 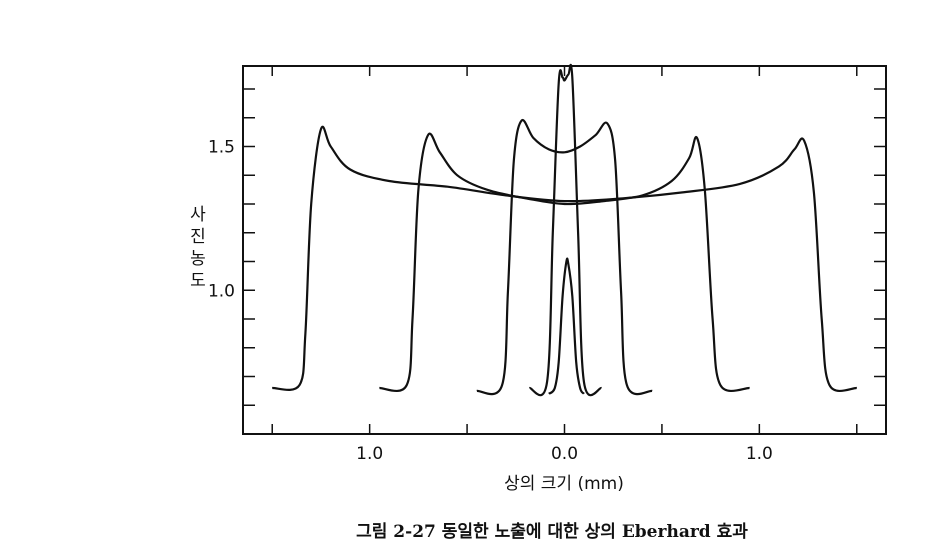 What do you see at coordinates (564, 484) in the screenshot?
I see `x-axis-title: 상의 크기 (mm)` at bounding box center [564, 484].